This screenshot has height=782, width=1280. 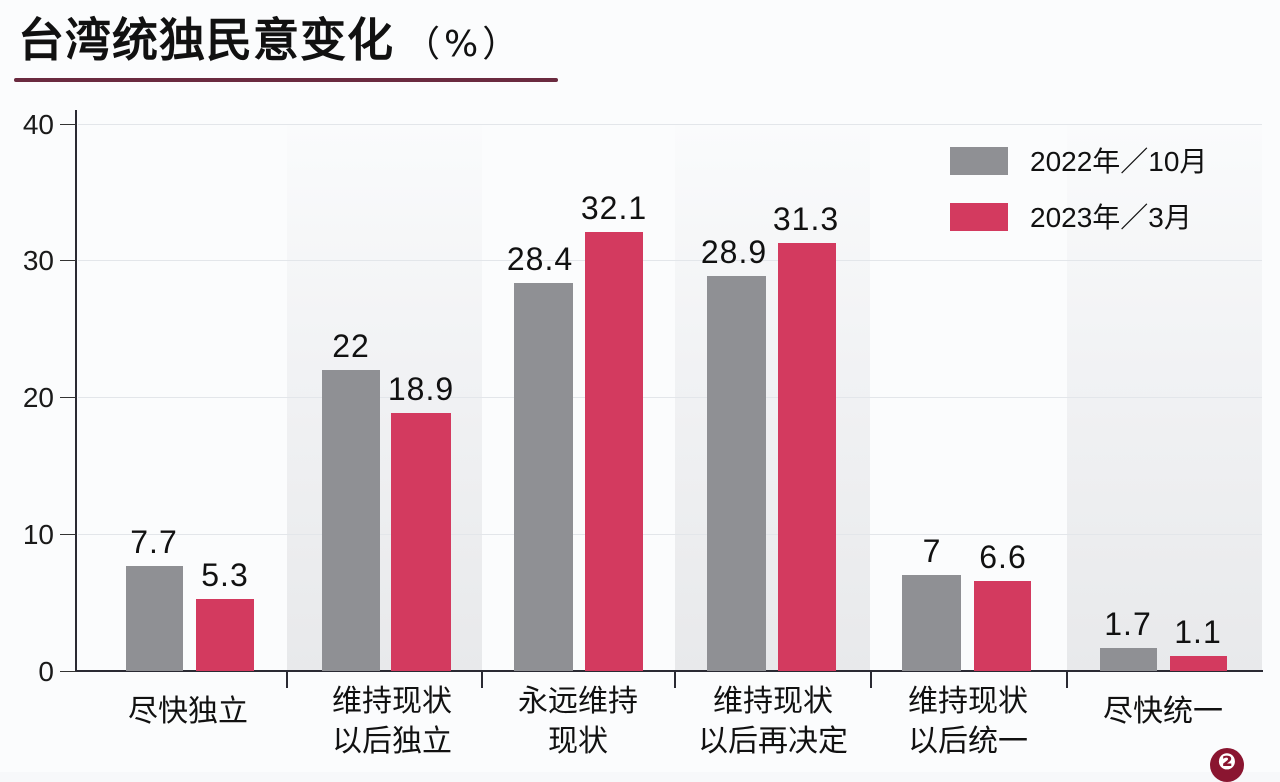 I want to click on value-label-2023-group-3: 32.1, so click(x=614, y=208).